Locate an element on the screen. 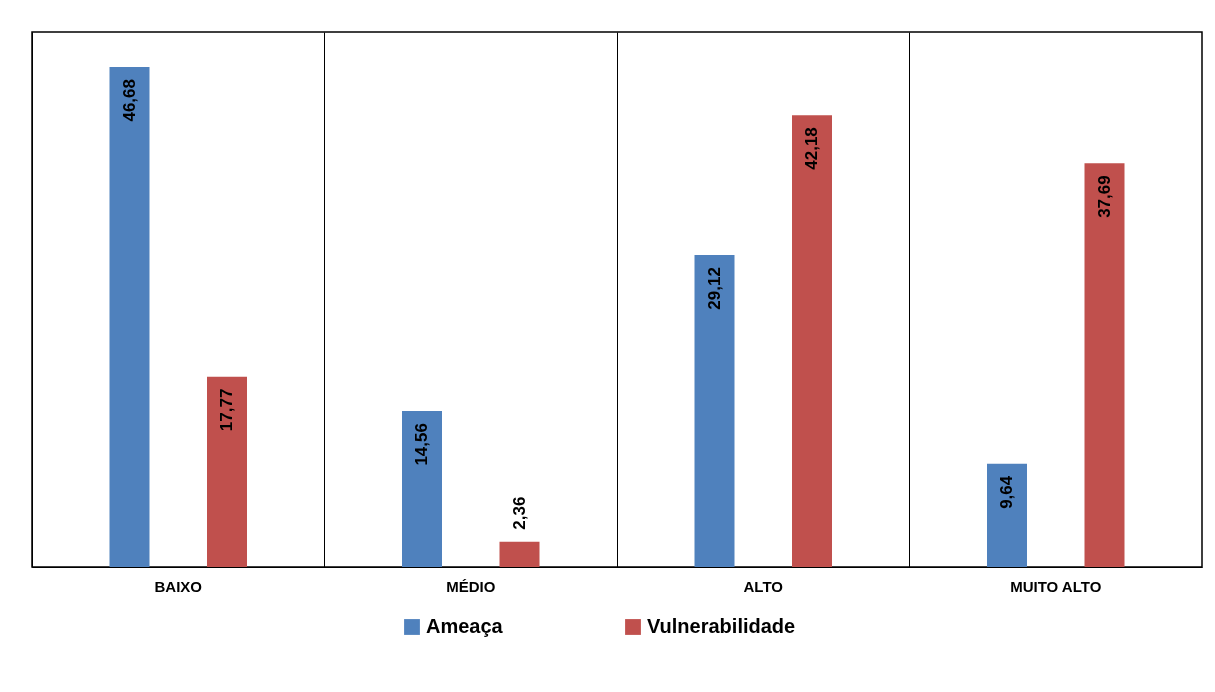 Image resolution: width=1215 pixels, height=692 pixels. data-label: 42,18 is located at coordinates (811, 148).